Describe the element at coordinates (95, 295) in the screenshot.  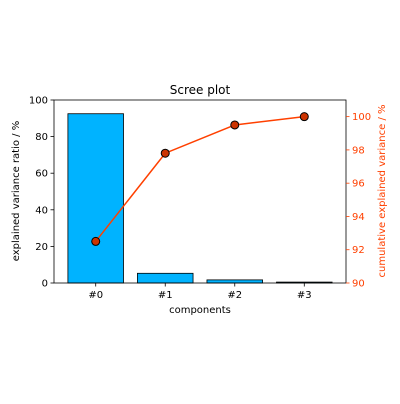
I see `x-tick-label-0: #0` at that location.